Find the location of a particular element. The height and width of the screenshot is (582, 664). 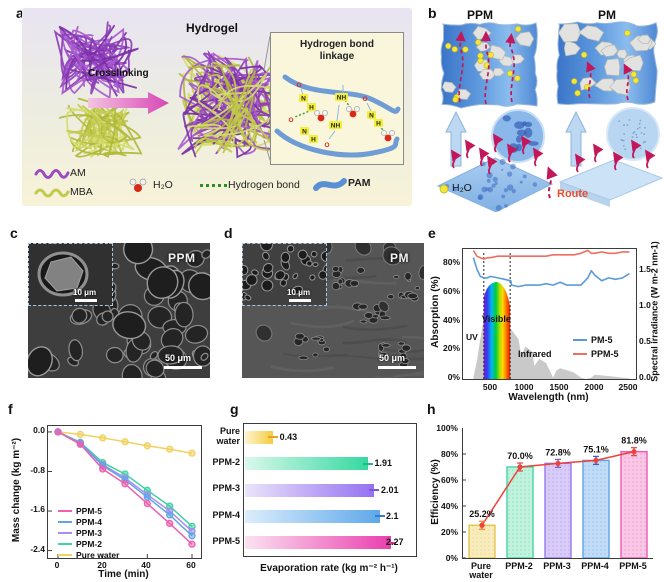

h-category: PPM-5 is located at coordinates (633, 566).